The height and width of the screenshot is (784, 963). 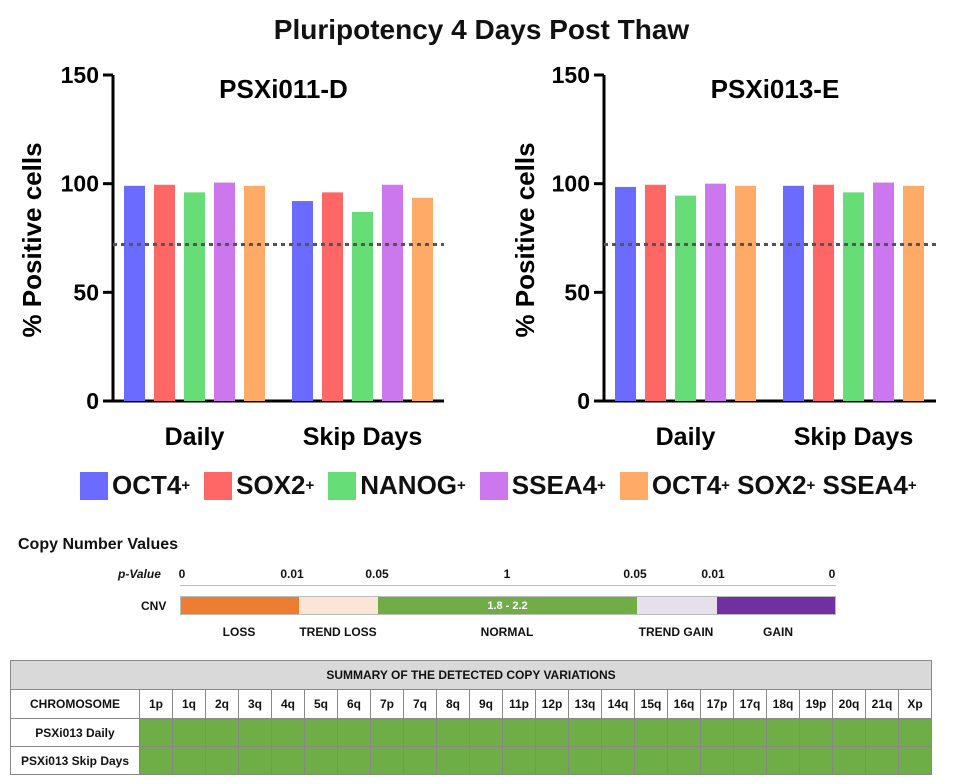 I want to click on chromosome-col-header: 15q, so click(x=651, y=704).